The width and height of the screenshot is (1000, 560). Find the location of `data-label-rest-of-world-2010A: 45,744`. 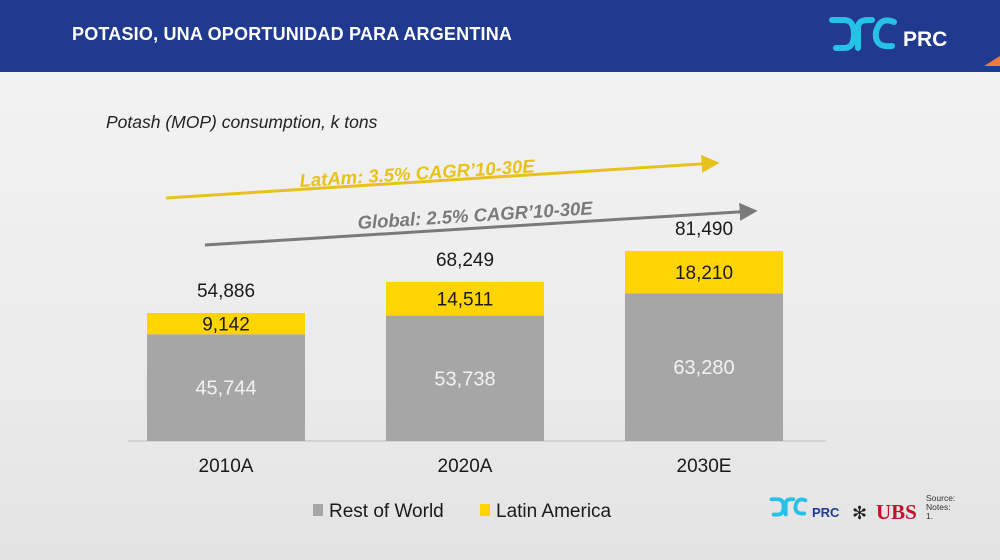

data-label-rest-of-world-2010A: 45,744 is located at coordinates (225, 389).